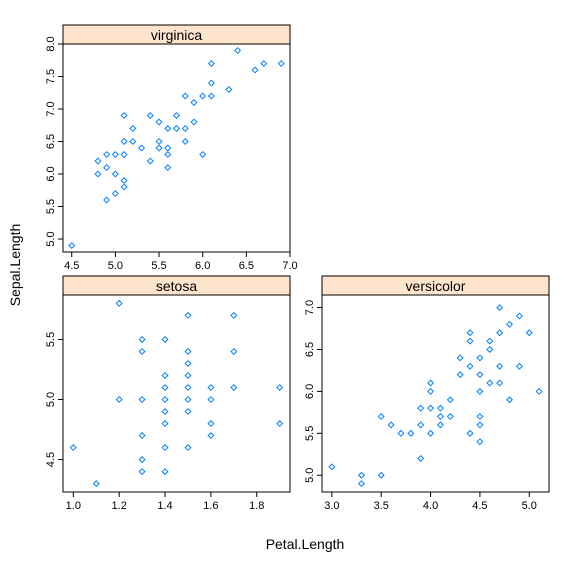 This screenshot has height=564, width=565. What do you see at coordinates (73, 506) in the screenshot?
I see `x-tick-label: 1.0` at bounding box center [73, 506].